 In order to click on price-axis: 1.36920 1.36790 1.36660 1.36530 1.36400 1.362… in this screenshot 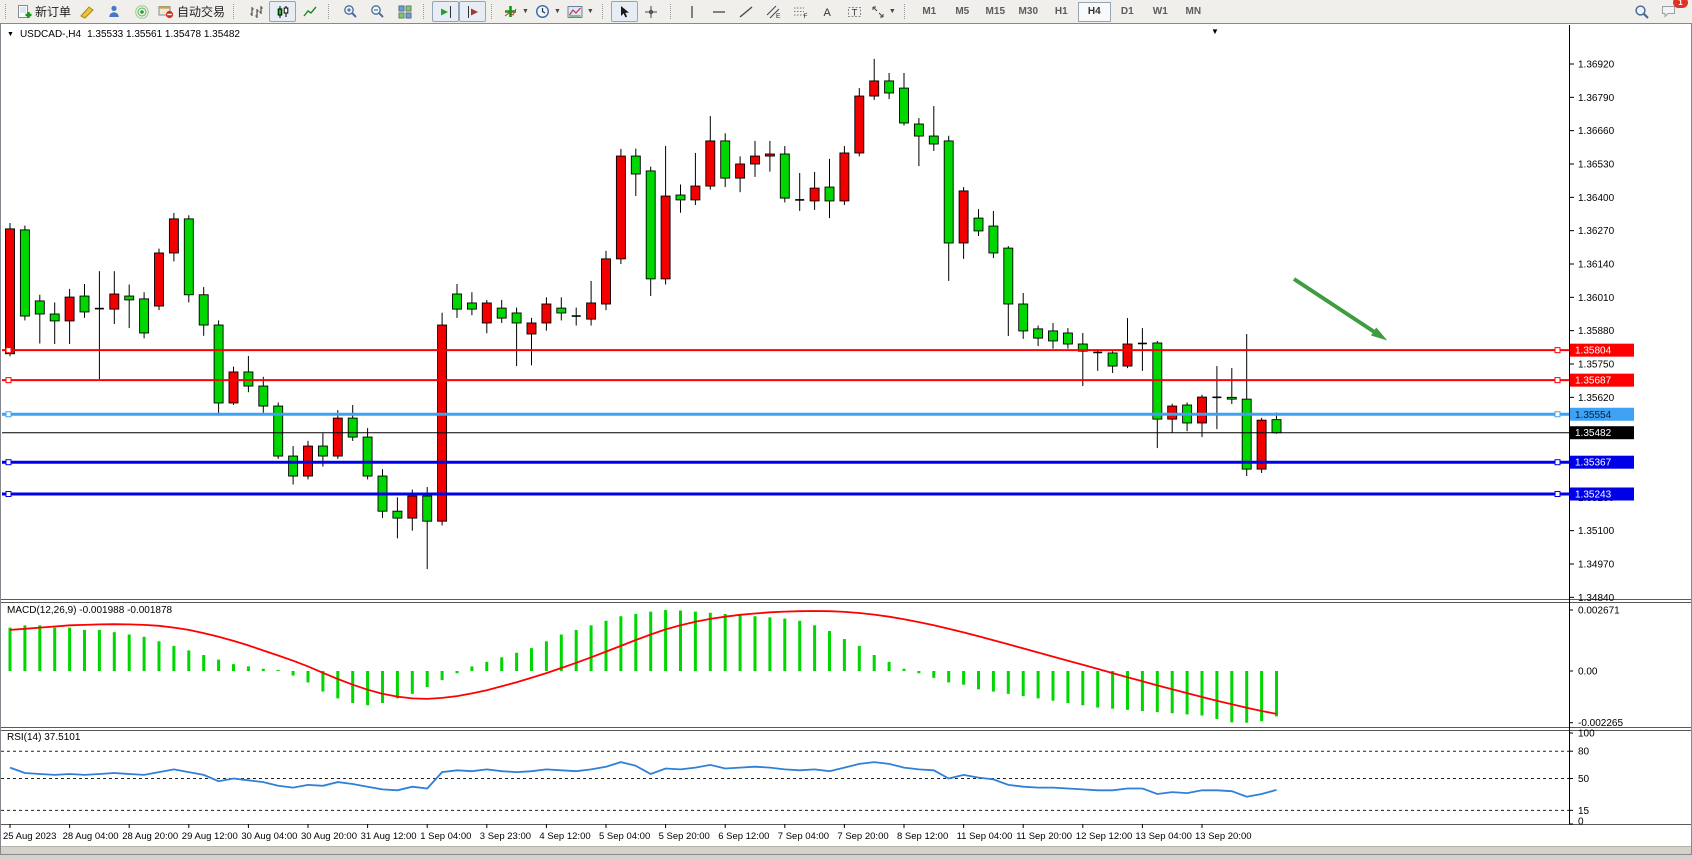, I will do `click(1592, 332)`.